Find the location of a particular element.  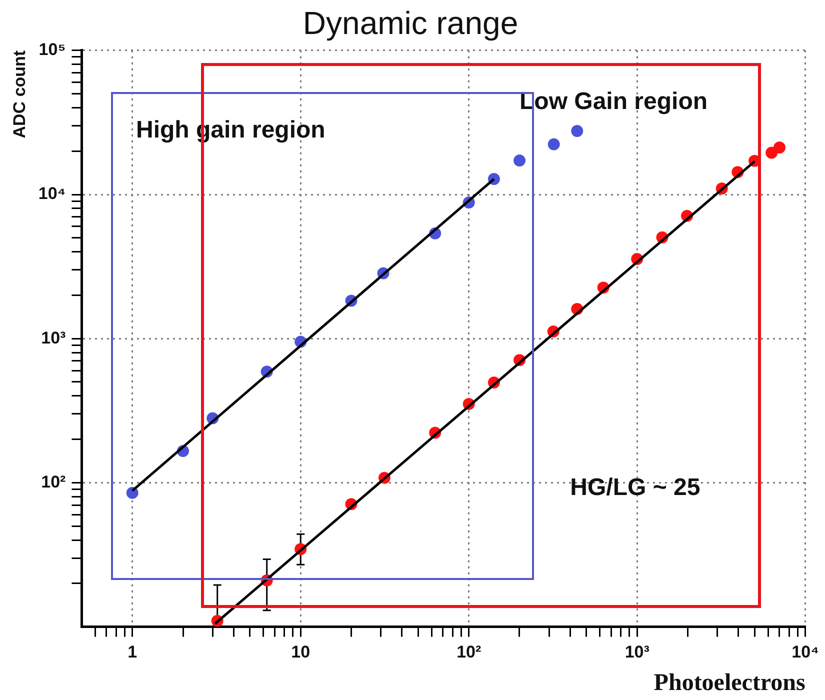

chart-title: Dynamic range is located at coordinates (410, 23).